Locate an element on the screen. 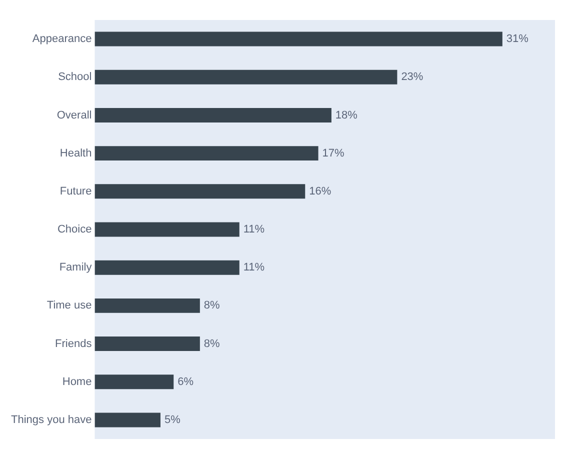 Image resolution: width=561 pixels, height=451 pixels. data-label: 6% is located at coordinates (186, 382).